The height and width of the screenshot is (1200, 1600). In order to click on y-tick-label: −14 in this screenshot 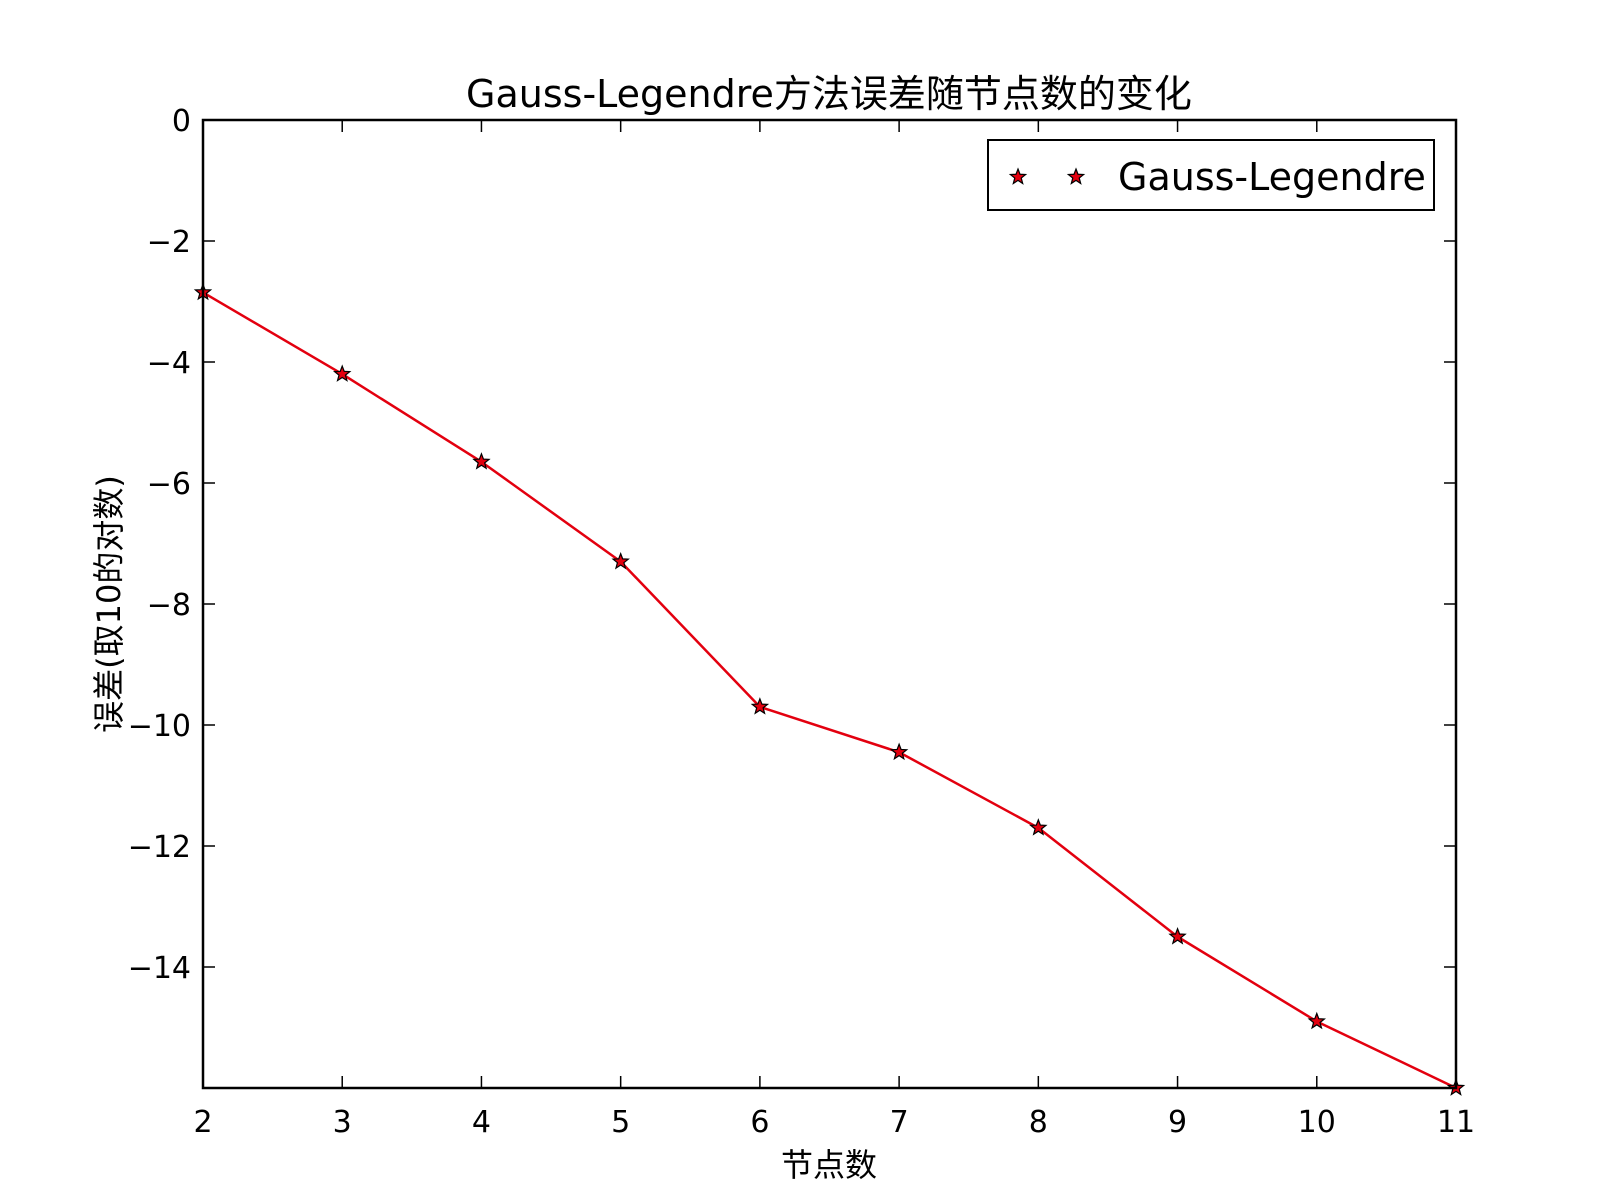, I will do `click(159, 968)`.